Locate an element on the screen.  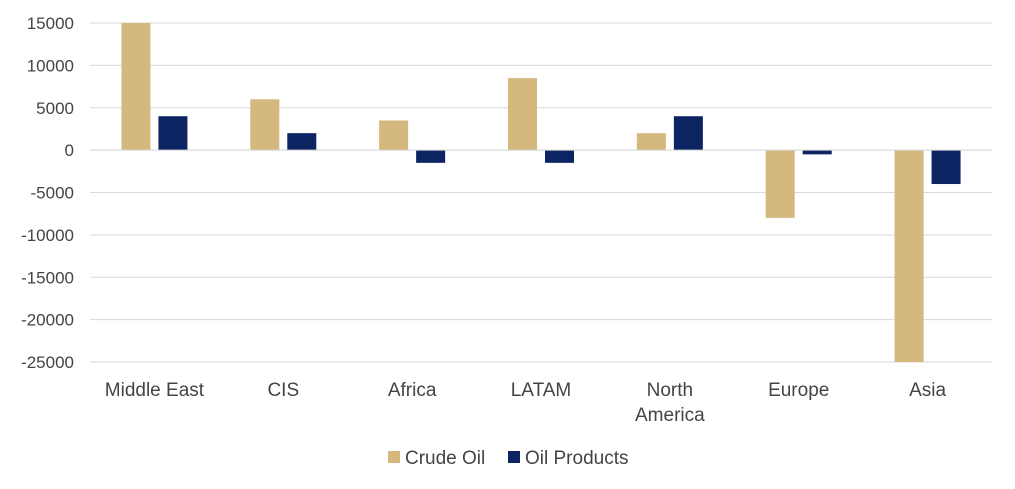
legend: Crude Oil Oil Products is located at coordinates (508, 458).